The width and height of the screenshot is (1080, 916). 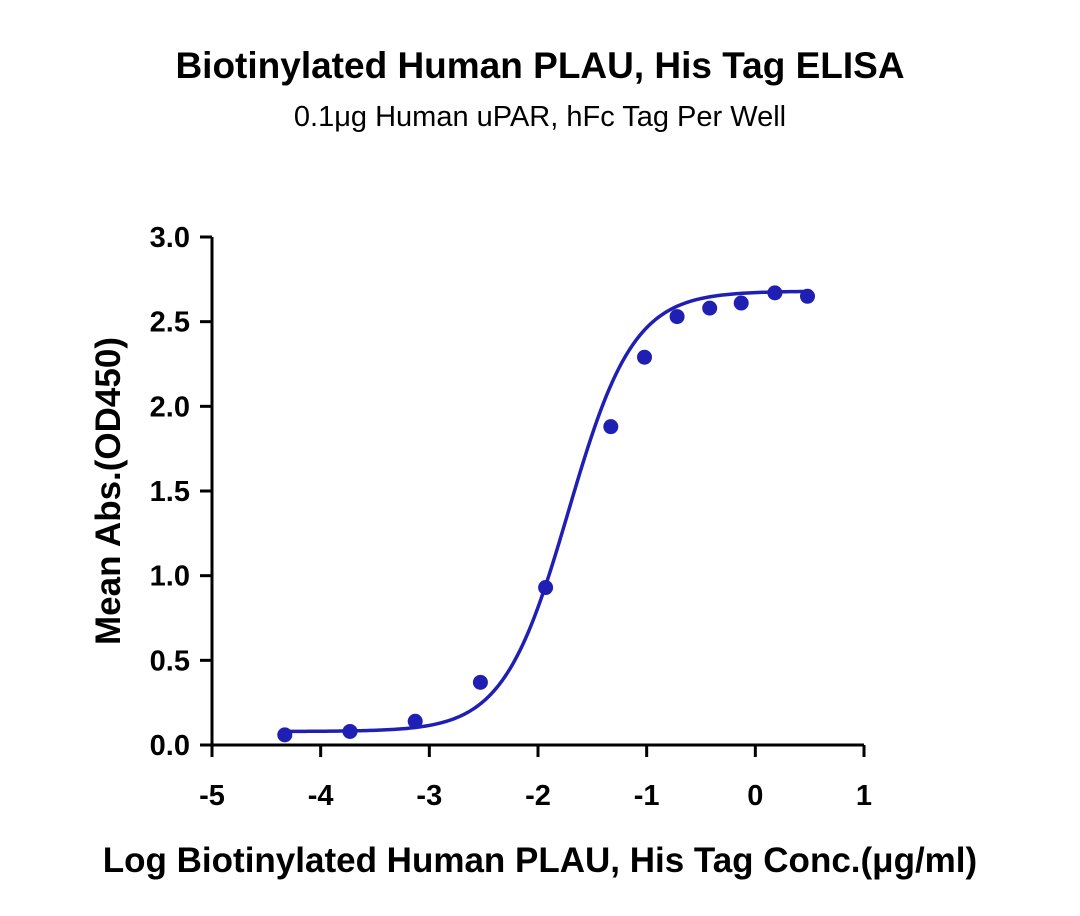 What do you see at coordinates (170, 238) in the screenshot?
I see `y-tick-label: 3.0` at bounding box center [170, 238].